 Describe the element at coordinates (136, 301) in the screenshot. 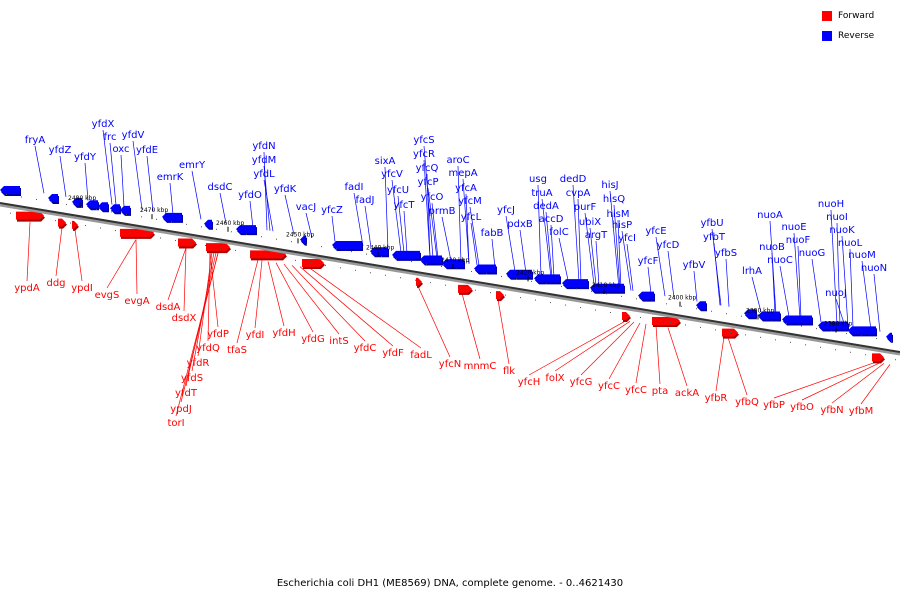

I see `gene-label-forward: evgA` at that location.